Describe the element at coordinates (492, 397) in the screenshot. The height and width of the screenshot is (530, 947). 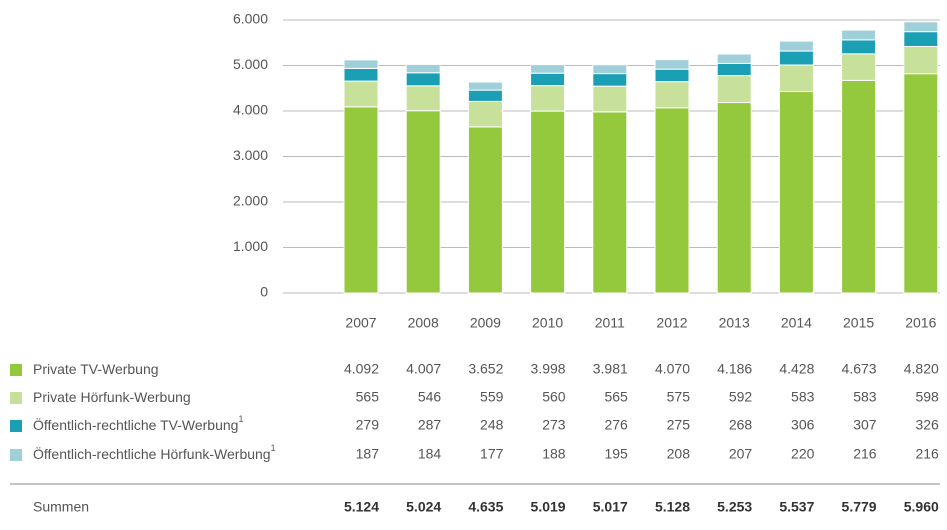
I see `table-value: 559` at that location.